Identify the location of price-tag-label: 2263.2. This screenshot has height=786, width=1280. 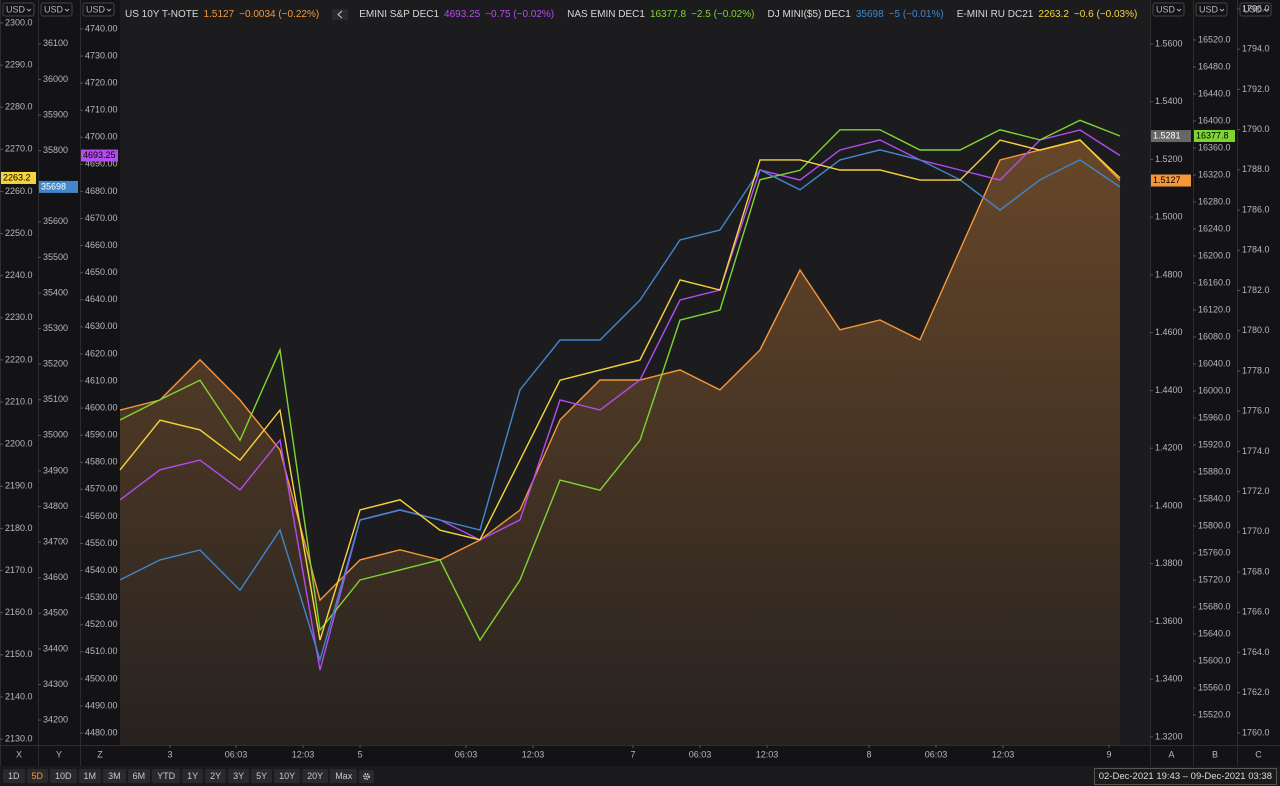
(17, 177).